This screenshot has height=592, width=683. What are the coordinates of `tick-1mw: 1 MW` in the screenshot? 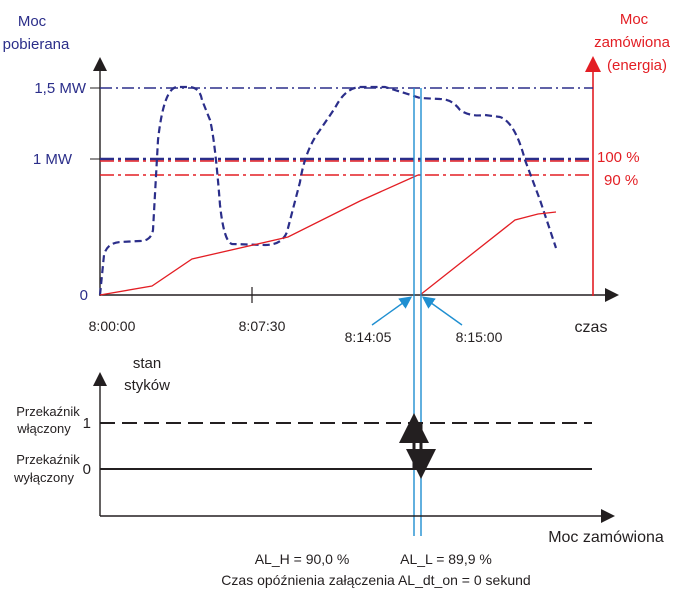 It's located at (53, 159).